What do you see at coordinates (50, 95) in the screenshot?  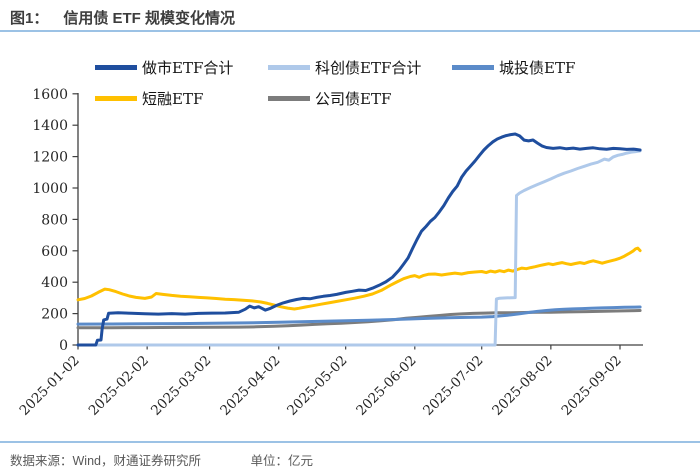 I see `y-tick-label: 1600` at bounding box center [50, 95].